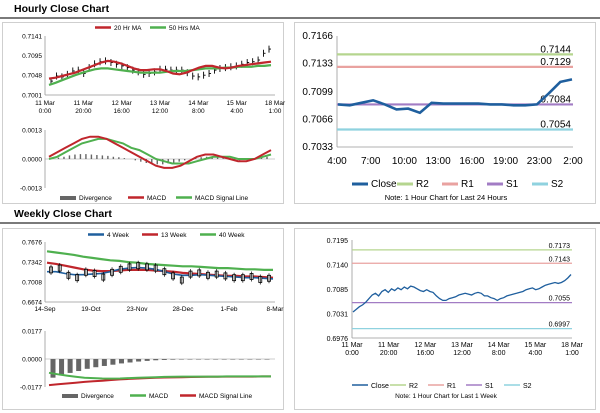 The image size is (600, 413). I want to click on weekly-close-y-tick: 0.7195, so click(338, 241).